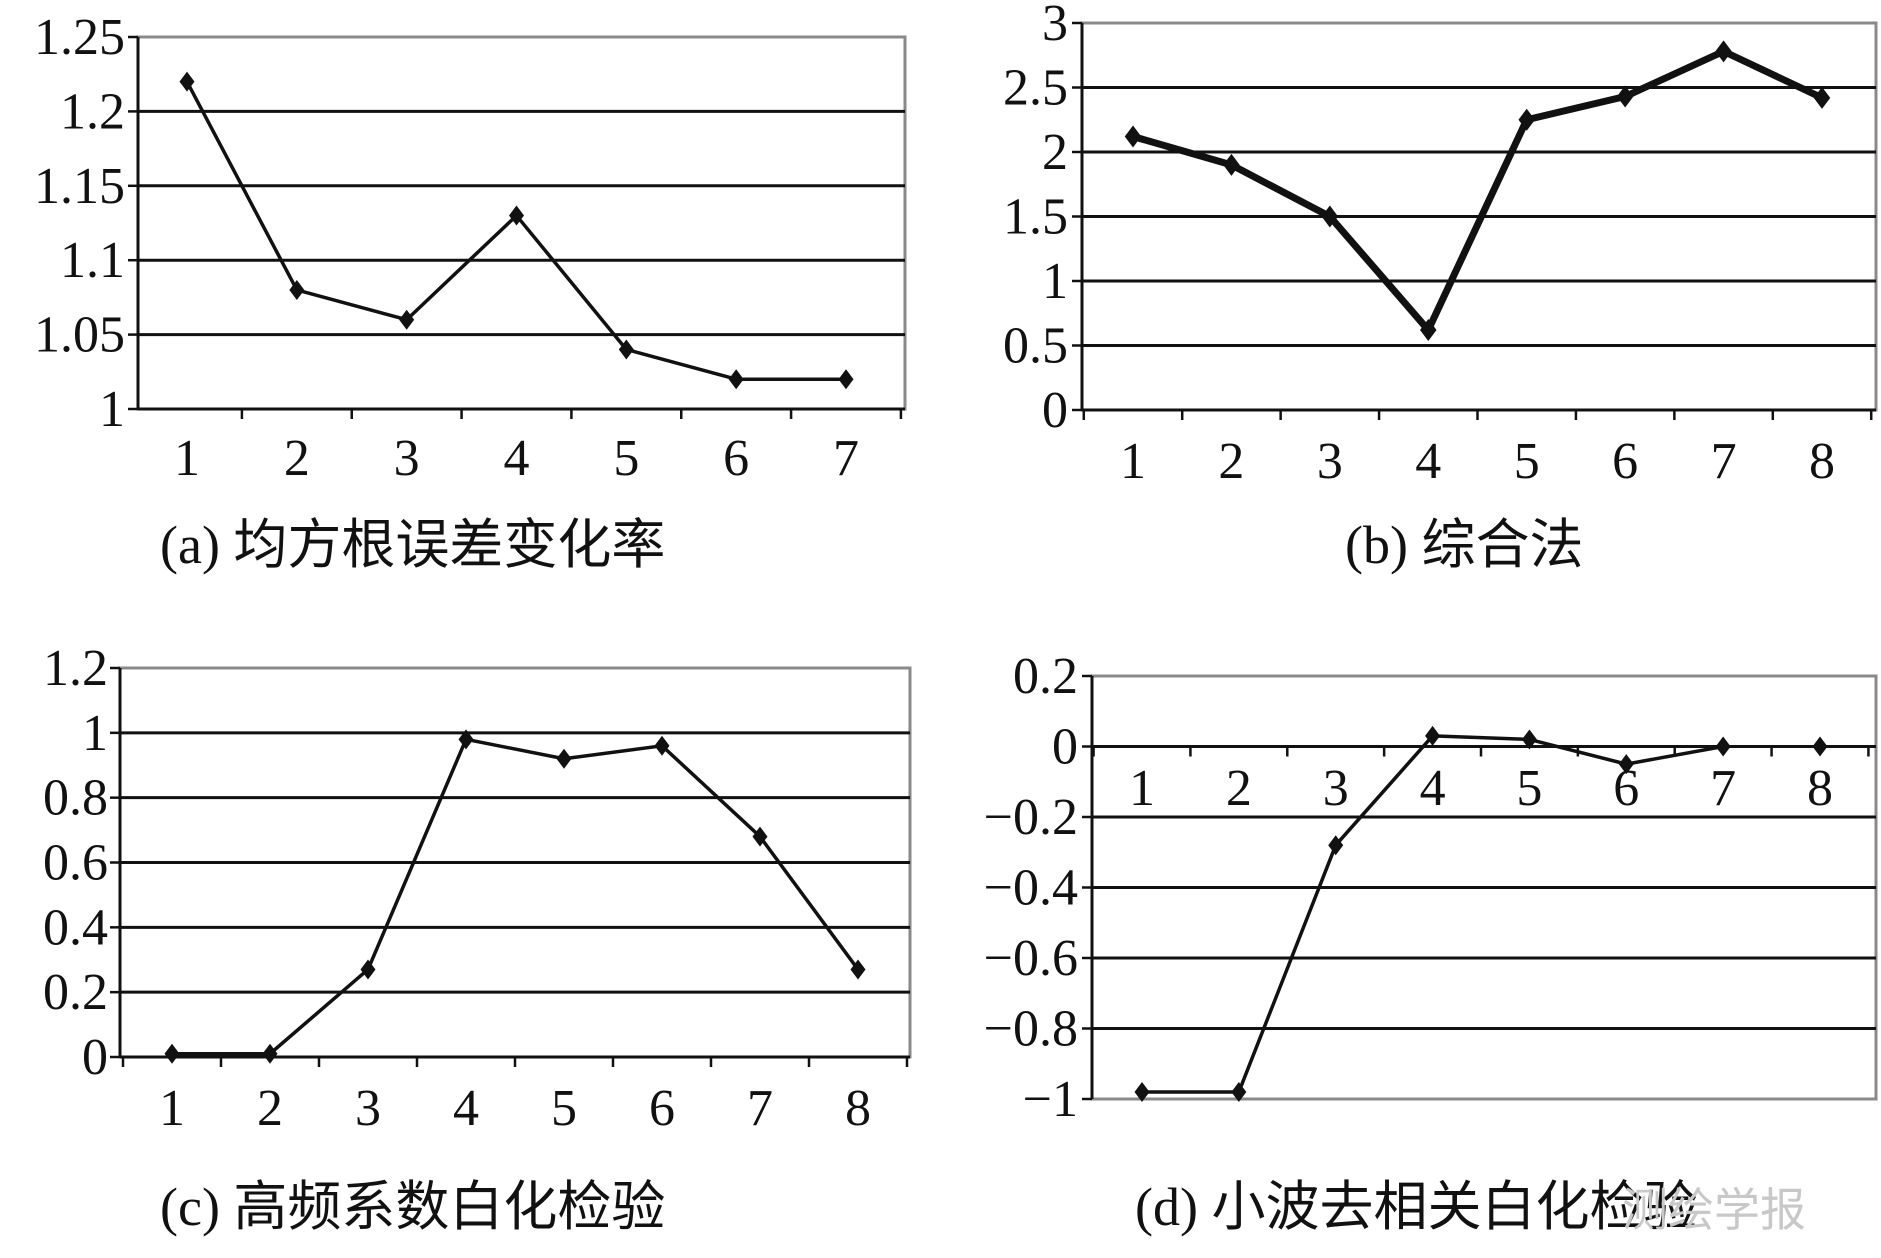 The image size is (1881, 1258). Describe the element at coordinates (412, 1207) in the screenshot. I see `chart-caption: (c) 高频系数白化检验` at that location.